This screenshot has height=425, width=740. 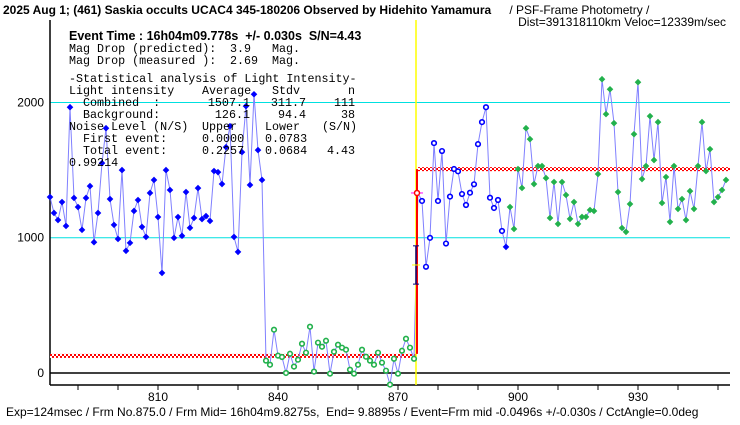 I want to click on extra-value: 0.99214, so click(x=94, y=163).